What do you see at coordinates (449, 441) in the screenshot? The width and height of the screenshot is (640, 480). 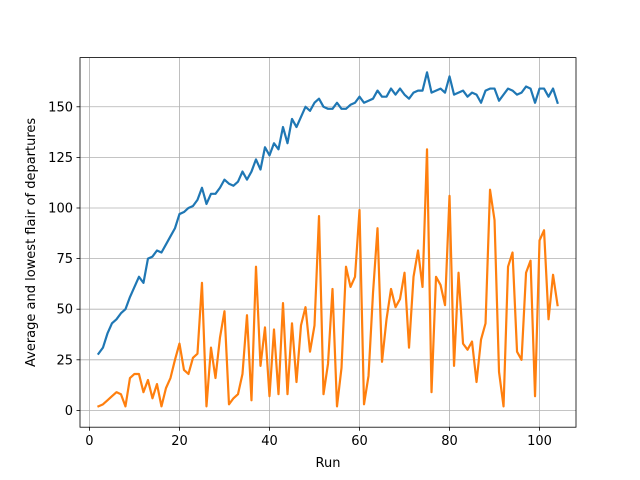 I see `x-tick-label: 80` at bounding box center [449, 441].